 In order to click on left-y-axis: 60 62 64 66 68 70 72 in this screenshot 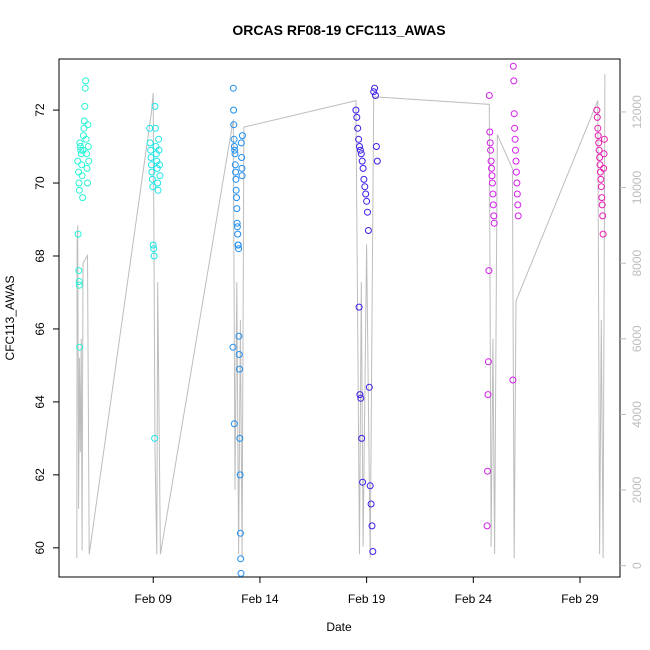, I will do `click(46, 328)`.